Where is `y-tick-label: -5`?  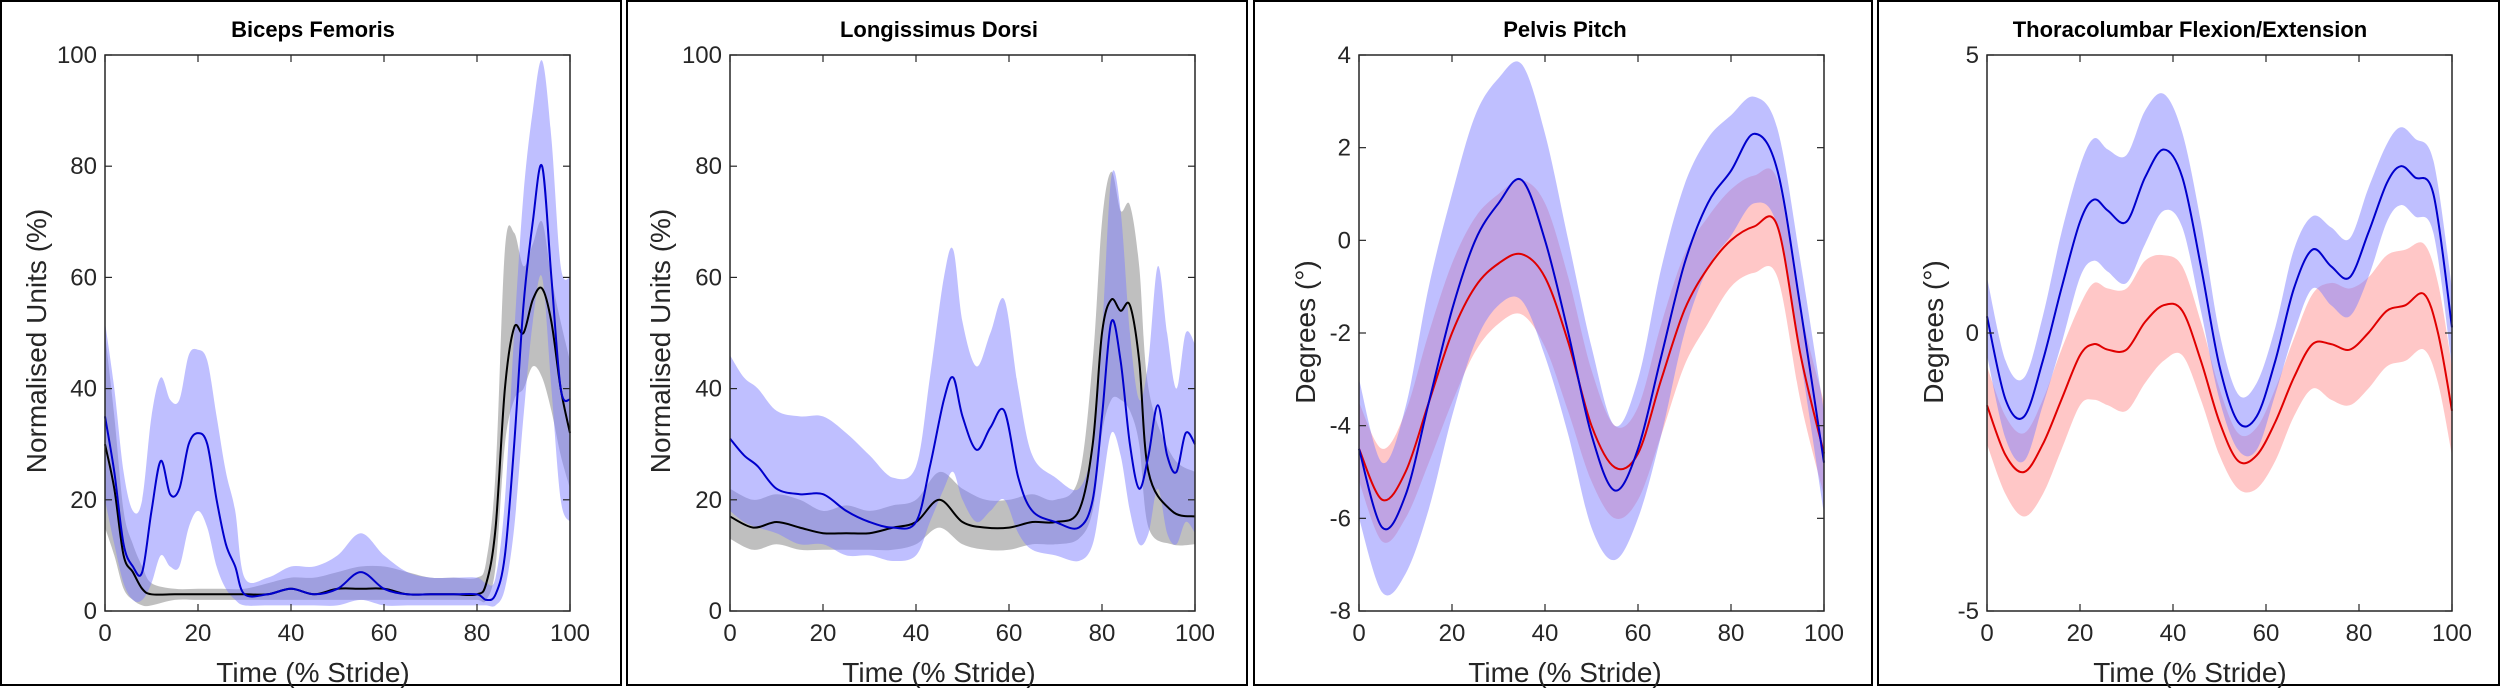 y-tick-label: -5 is located at coordinates (1968, 611).